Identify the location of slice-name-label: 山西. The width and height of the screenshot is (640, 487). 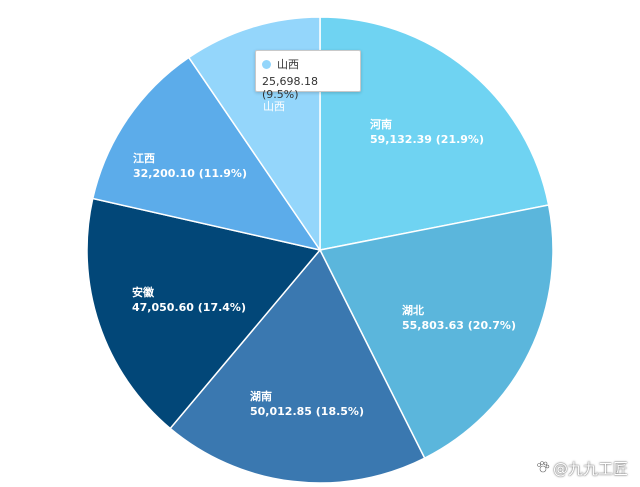
(274, 106).